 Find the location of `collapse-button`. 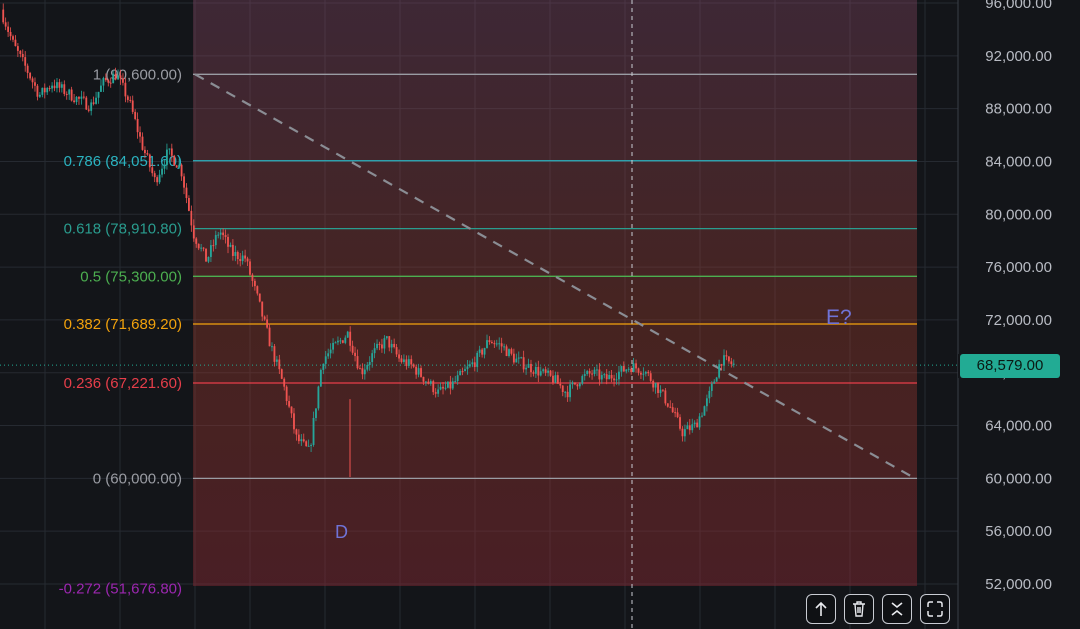

collapse-button is located at coordinates (897, 609).